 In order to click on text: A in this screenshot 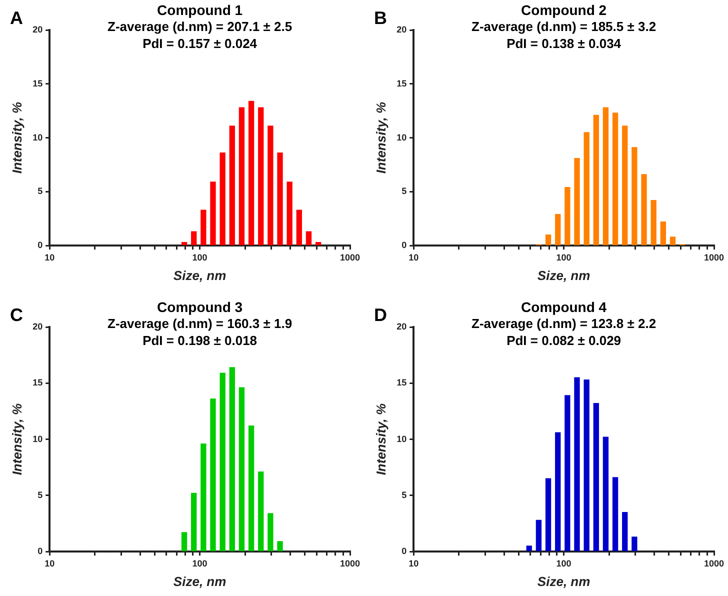, I will do `click(16, 18)`.